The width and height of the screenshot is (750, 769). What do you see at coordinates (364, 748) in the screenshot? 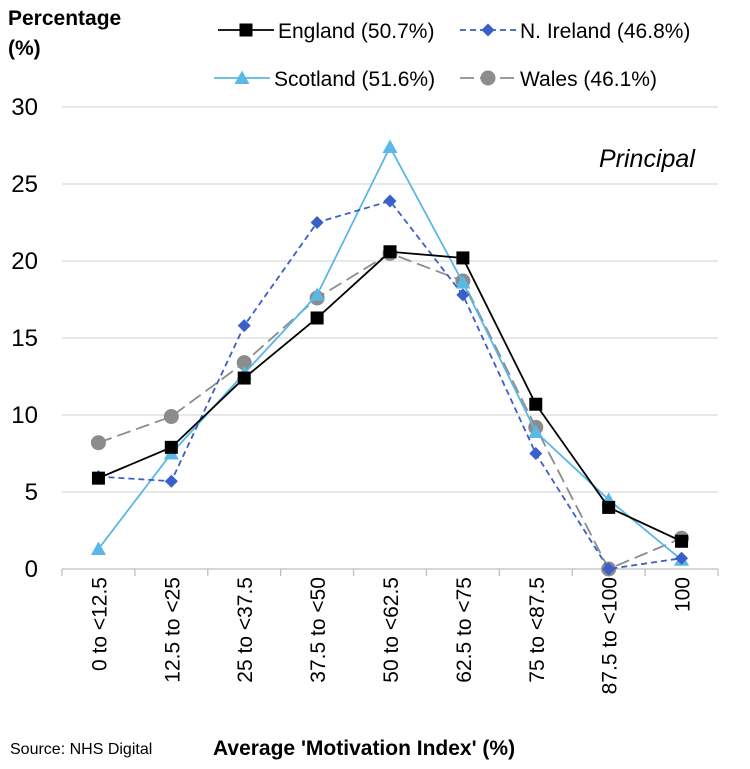
I see `x-axis-title: Average 'Motivation Index' (%)` at bounding box center [364, 748].